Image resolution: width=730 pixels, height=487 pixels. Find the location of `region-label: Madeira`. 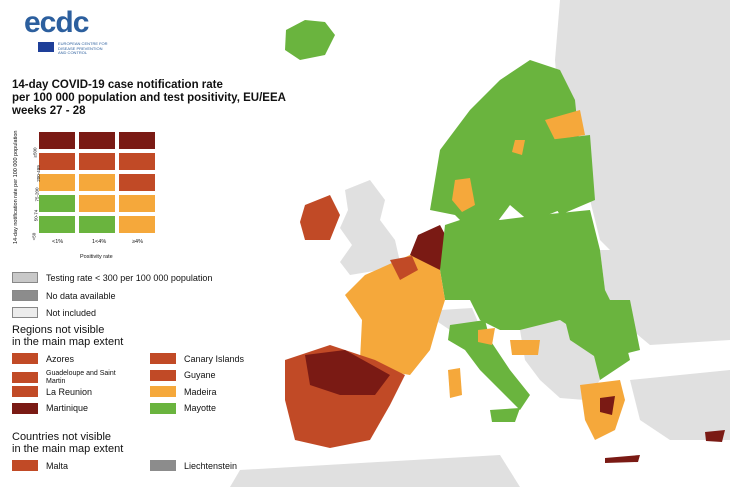

region-label: Madeira is located at coordinates (200, 391).